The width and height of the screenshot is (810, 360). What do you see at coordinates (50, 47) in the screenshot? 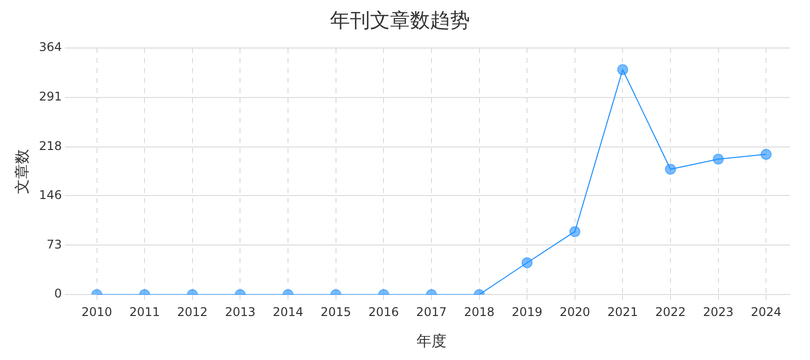
I see `y-tick-label: 364` at bounding box center [50, 47].